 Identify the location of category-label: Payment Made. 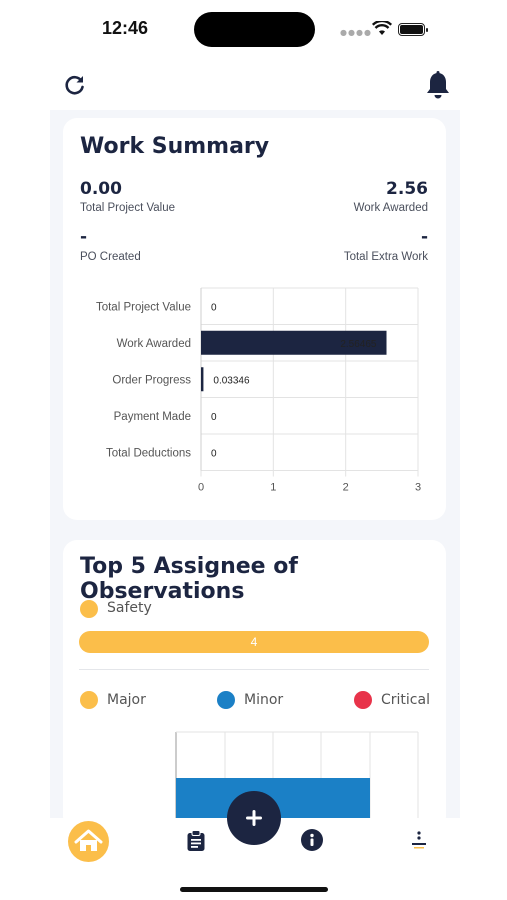
(152, 417).